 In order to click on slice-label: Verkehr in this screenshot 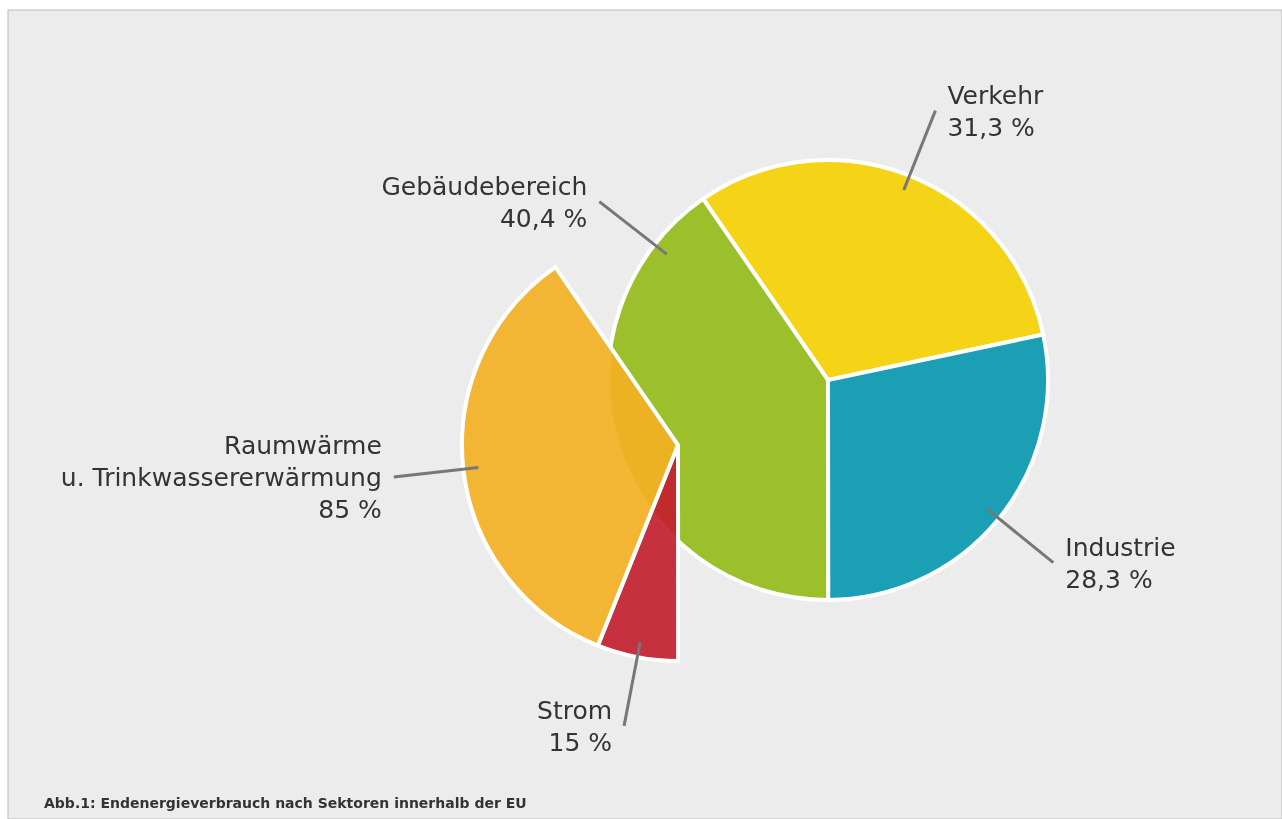, I will do `click(996, 95)`.